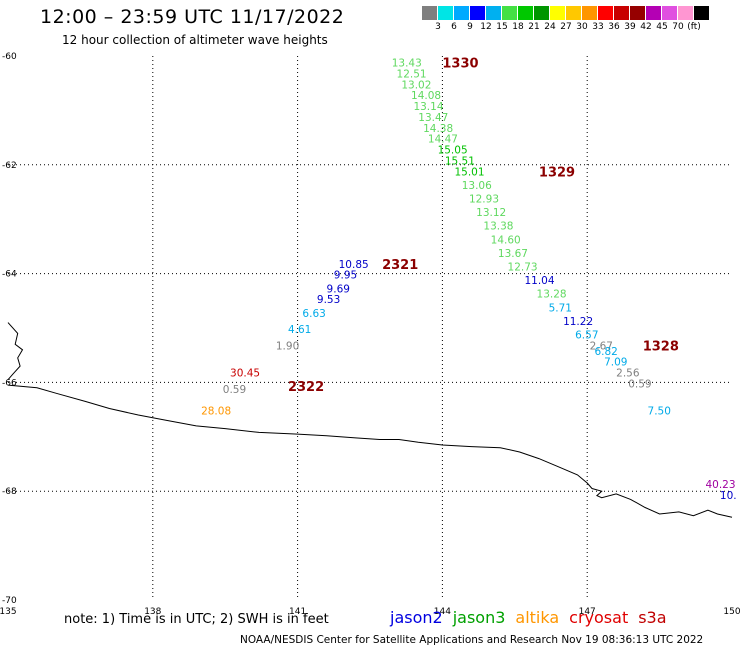  What do you see at coordinates (661, 346) in the screenshot?
I see `time-label: 1328` at bounding box center [661, 346].